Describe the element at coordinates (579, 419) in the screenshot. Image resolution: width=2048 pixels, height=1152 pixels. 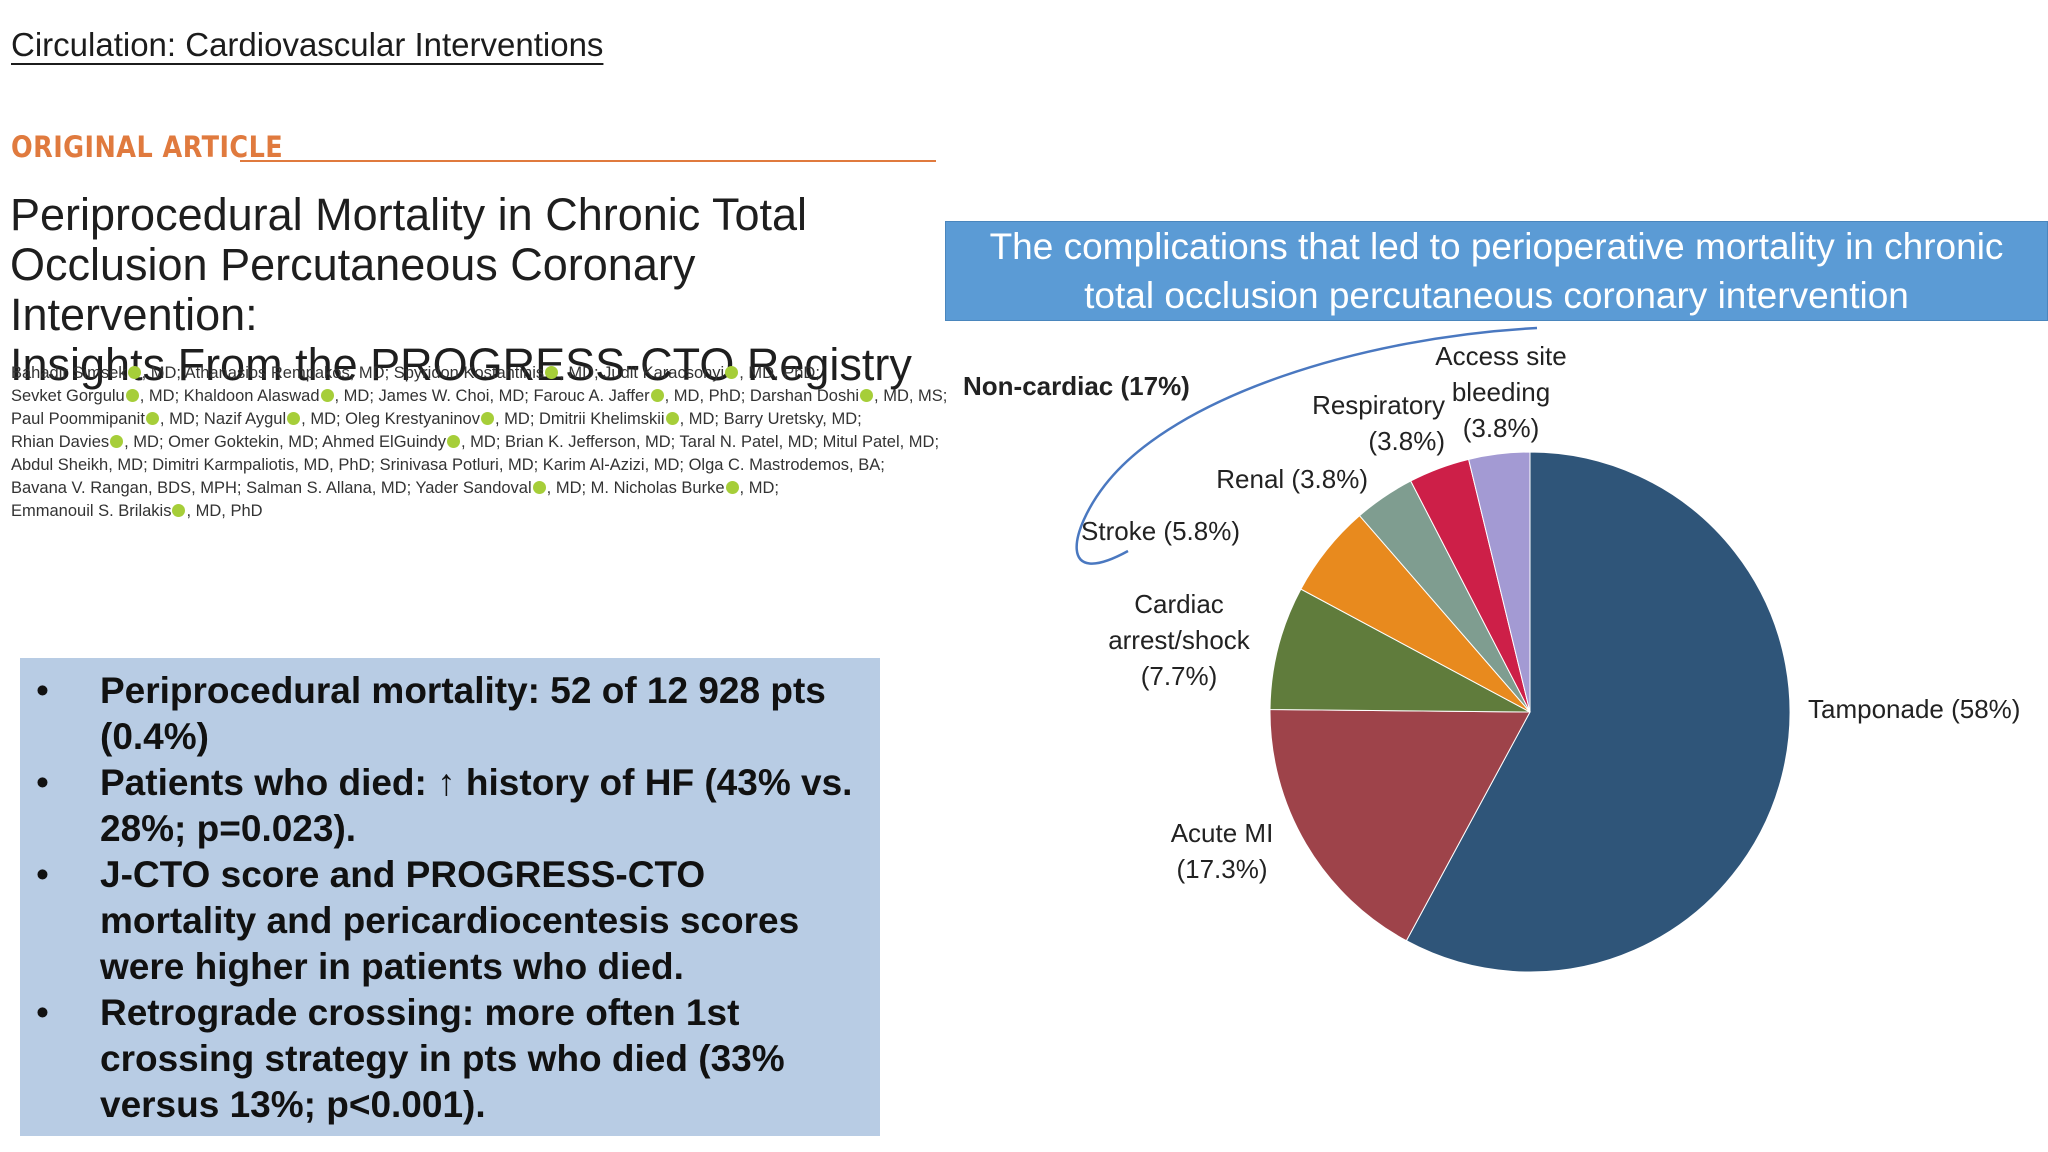
I see `author-text: , MD; Dmitrii Khelimskii` at that location.